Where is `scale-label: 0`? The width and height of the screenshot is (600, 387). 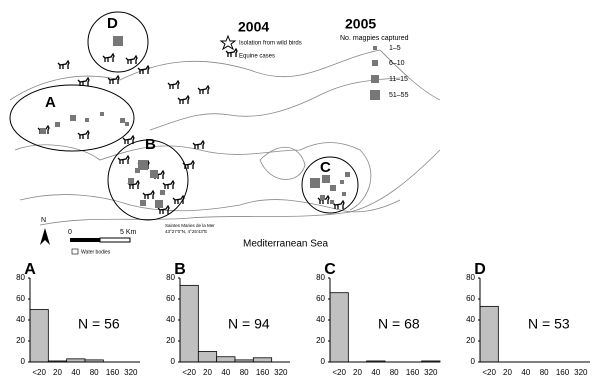 scale-label: 0 is located at coordinates (70, 232).